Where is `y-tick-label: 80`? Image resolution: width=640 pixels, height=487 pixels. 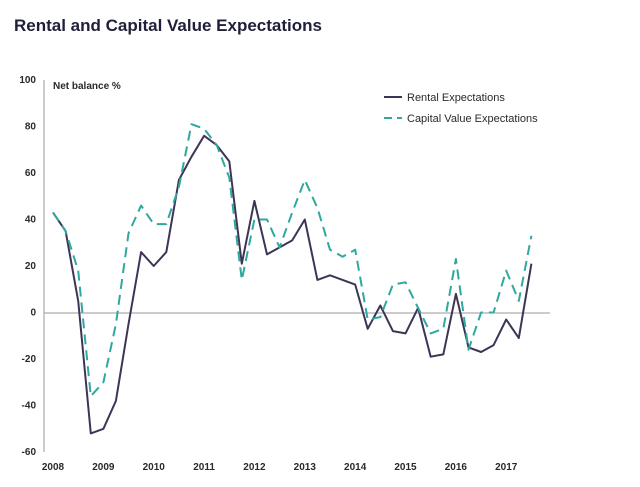 y-tick-label: 80 is located at coordinates (31, 127).